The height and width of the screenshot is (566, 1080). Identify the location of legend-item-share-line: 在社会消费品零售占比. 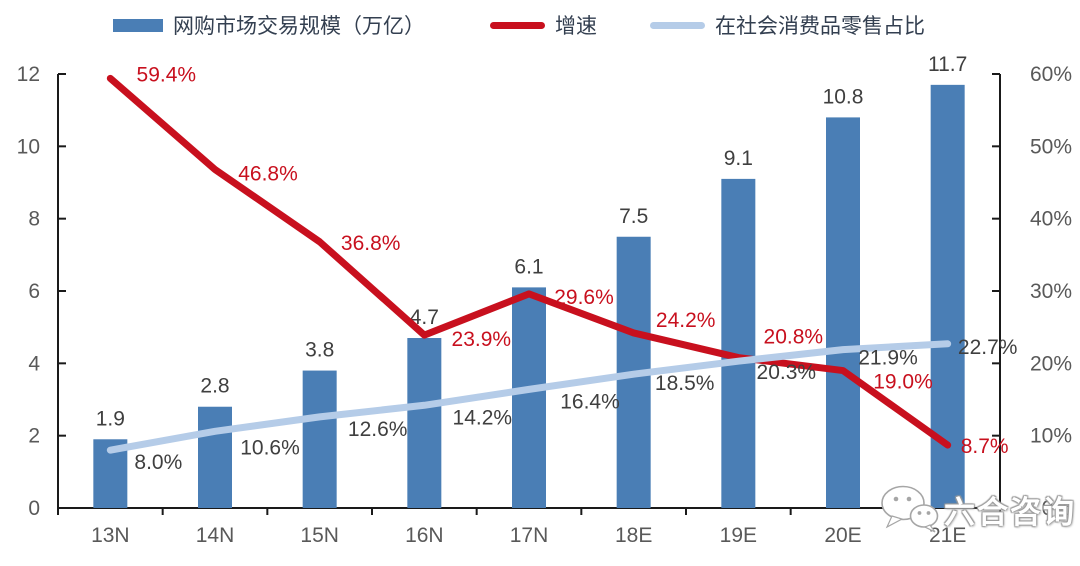
(787, 25).